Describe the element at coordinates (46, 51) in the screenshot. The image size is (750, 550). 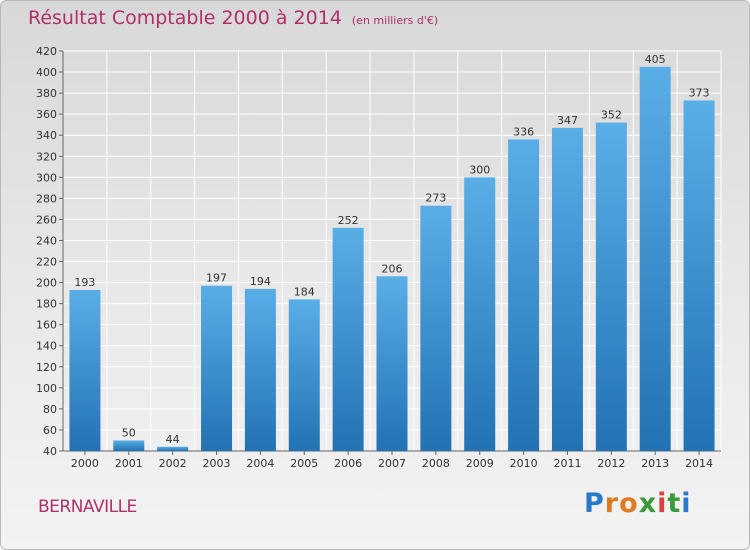
I see `y-tick-label: 420` at that location.